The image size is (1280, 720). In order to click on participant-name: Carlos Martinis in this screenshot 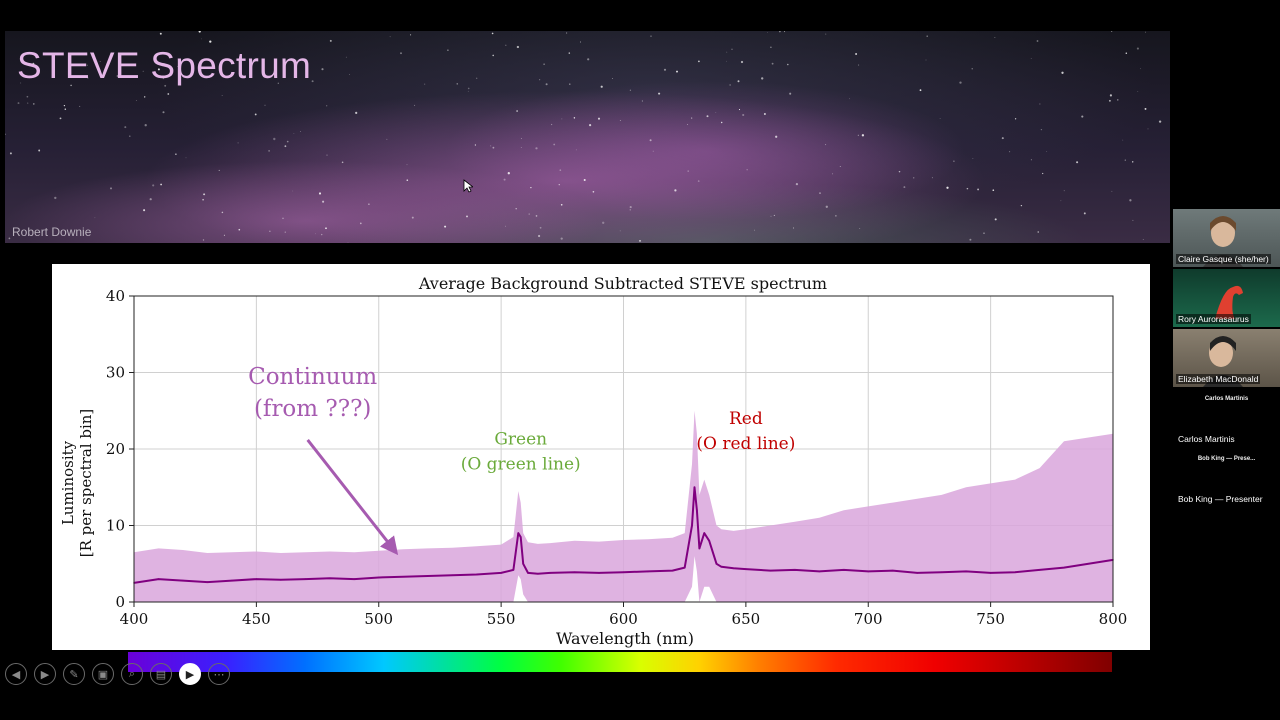, I will do `click(1206, 439)`.